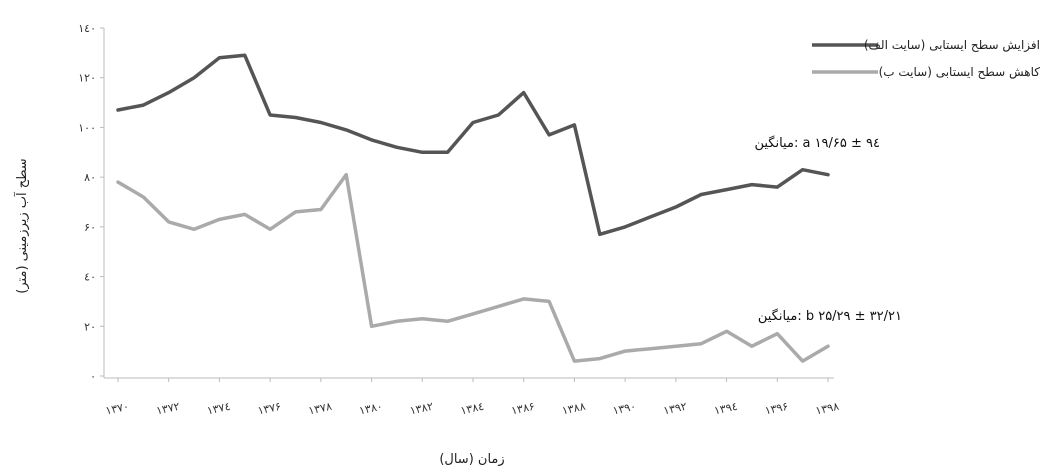 The height and width of the screenshot is (474, 1059). What do you see at coordinates (87, 78) in the screenshot?
I see `y-tick-label: ۱۲۰` at bounding box center [87, 78].